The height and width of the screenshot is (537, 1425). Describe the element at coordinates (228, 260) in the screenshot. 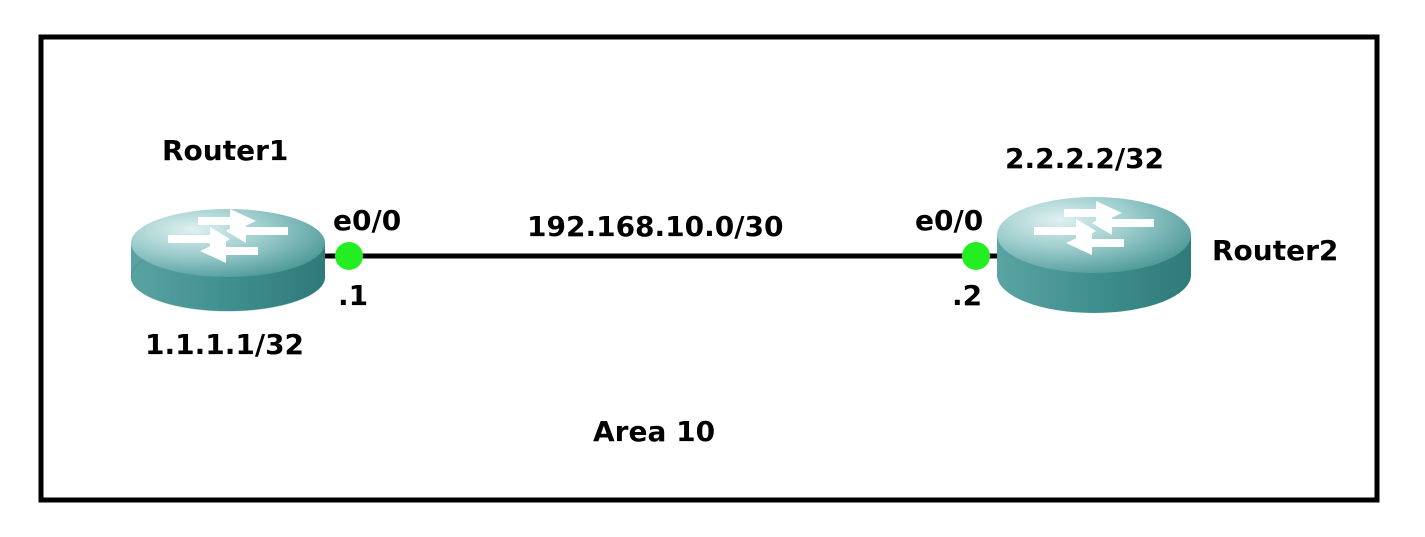

I see `router1-icon` at that location.